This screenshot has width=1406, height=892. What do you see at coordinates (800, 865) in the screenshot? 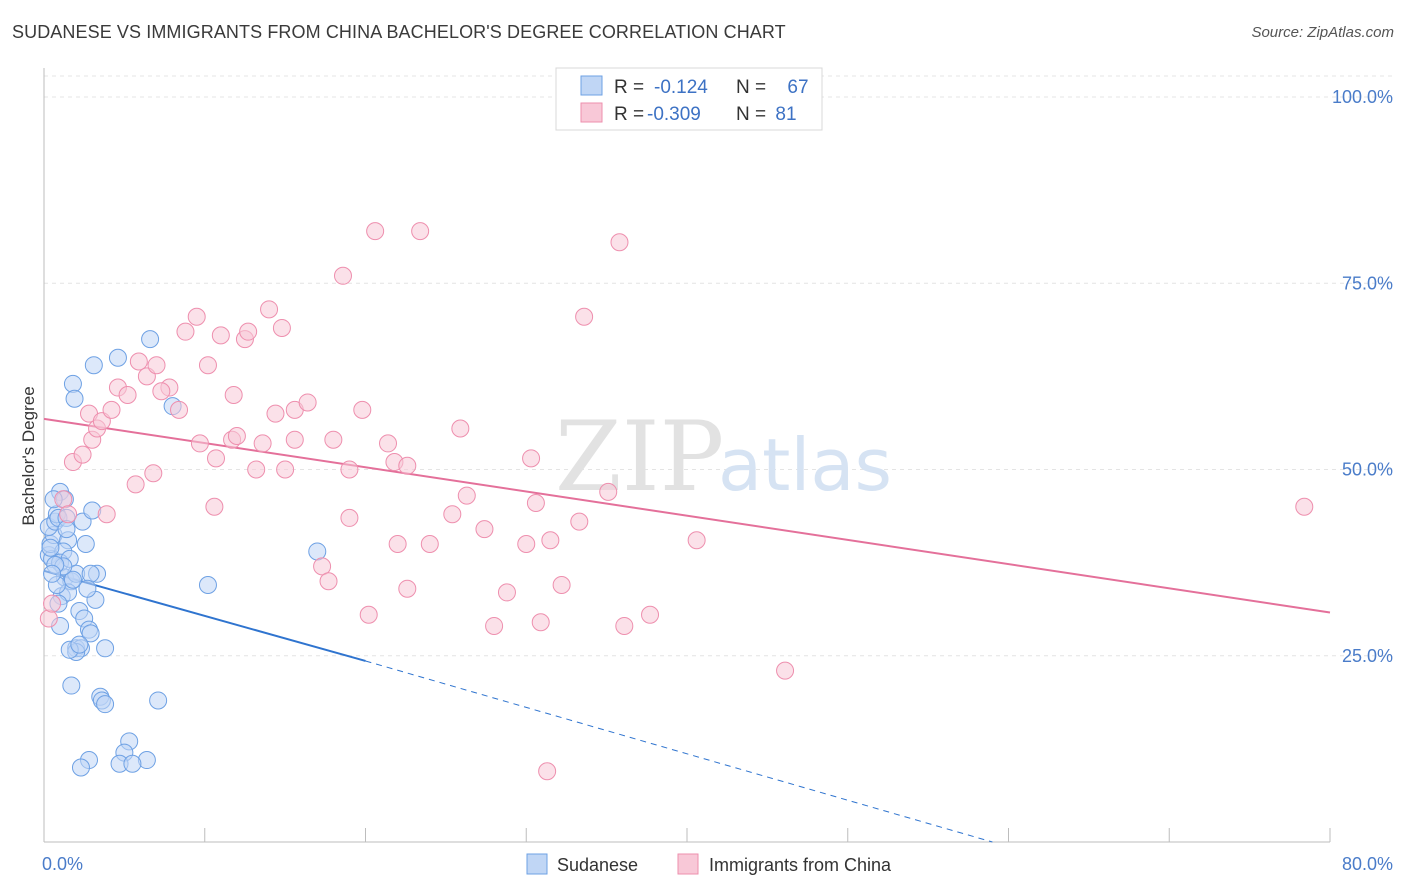
I see `bottom-legend-label-china: Immigrants from China` at bounding box center [800, 865].